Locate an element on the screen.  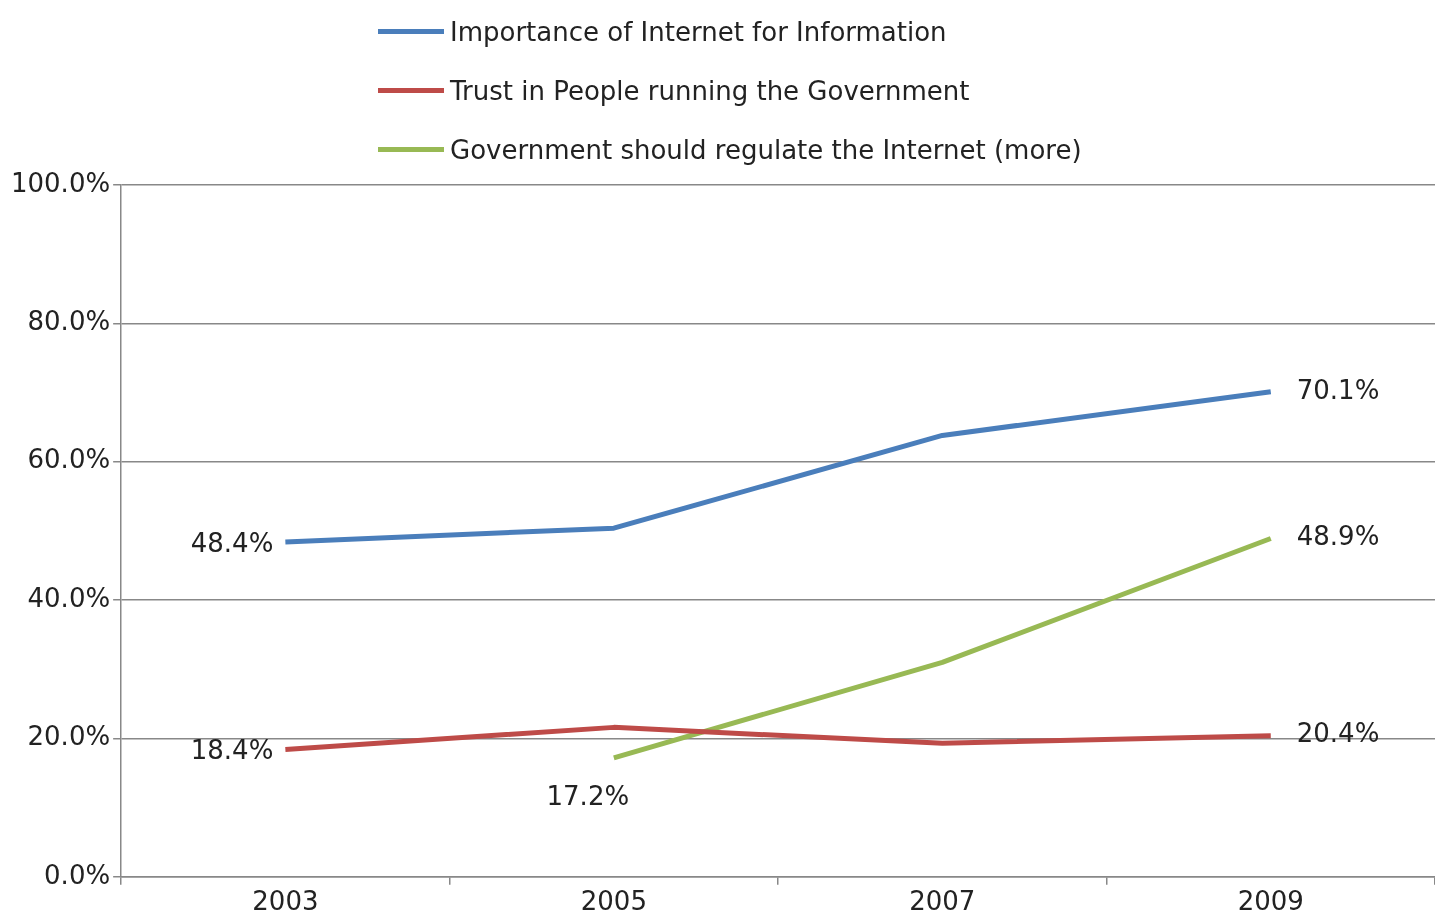
y-tick-label: 0.0% is located at coordinates (77, 874).